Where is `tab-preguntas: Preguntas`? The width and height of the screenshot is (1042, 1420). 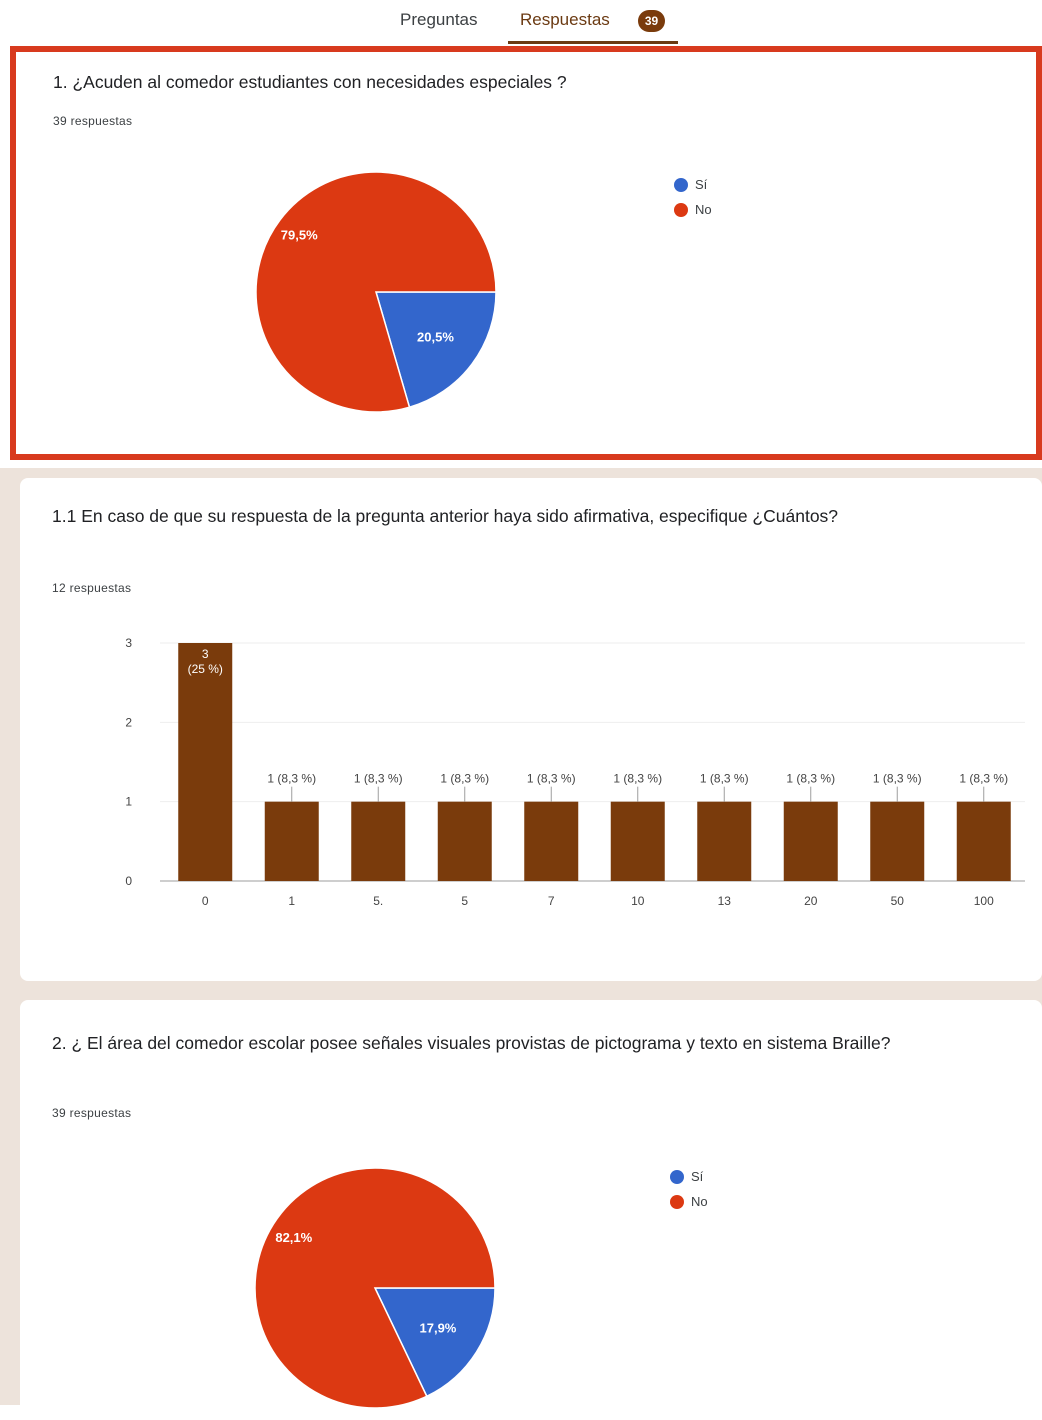
tab-preguntas: Preguntas is located at coordinates (439, 19).